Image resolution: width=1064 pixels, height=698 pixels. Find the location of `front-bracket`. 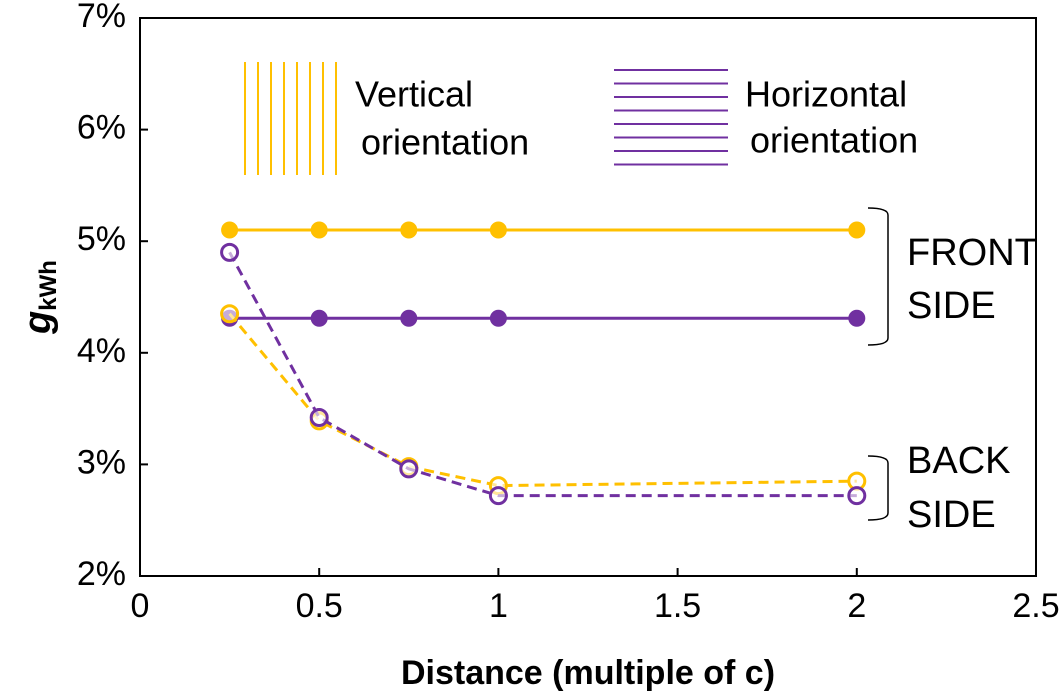

front-bracket is located at coordinates (878, 276).